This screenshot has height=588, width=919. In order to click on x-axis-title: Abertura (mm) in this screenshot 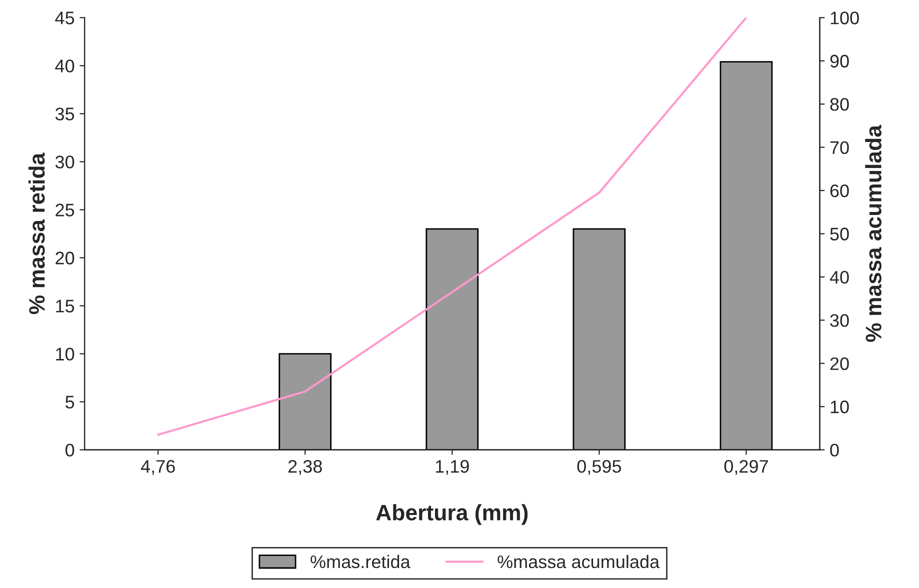, I will do `click(452, 514)`.